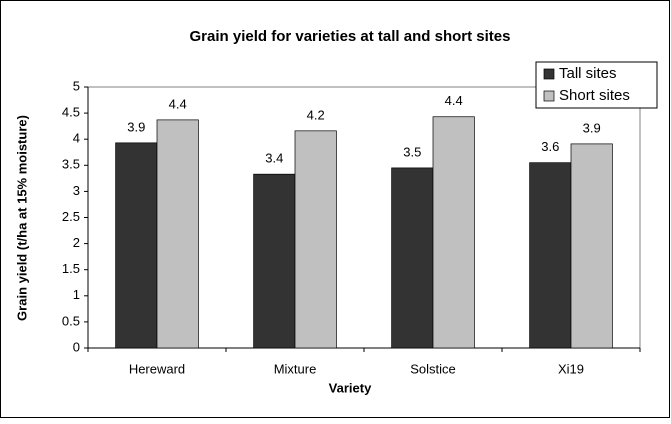 The width and height of the screenshot is (671, 424). Describe the element at coordinates (76, 346) in the screenshot. I see `y-tick-label: 0` at that location.